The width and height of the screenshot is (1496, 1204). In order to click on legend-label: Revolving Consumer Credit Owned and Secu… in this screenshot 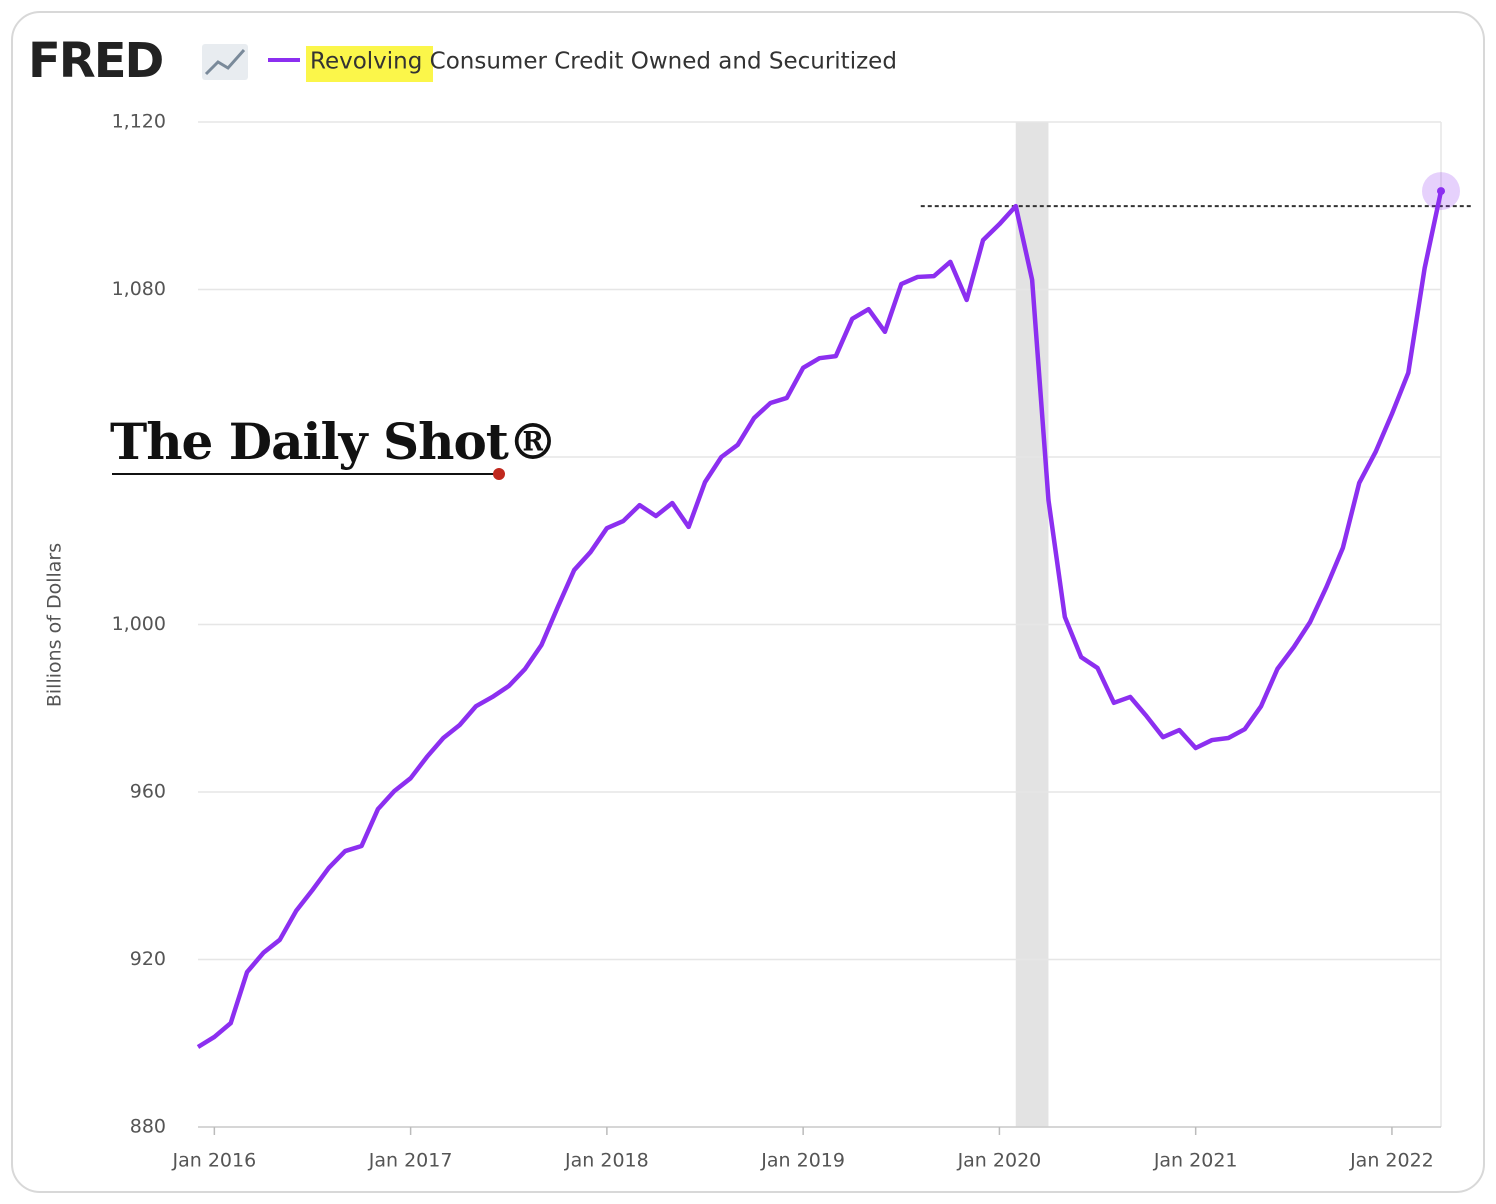, I will do `click(603, 62)`.